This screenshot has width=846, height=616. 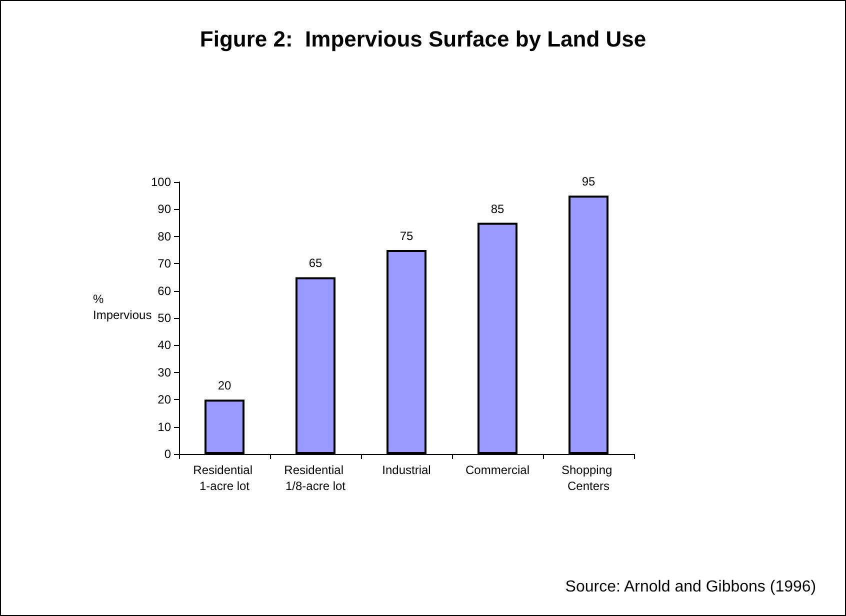 What do you see at coordinates (165, 427) in the screenshot?
I see `y-tick-label: 10` at bounding box center [165, 427].